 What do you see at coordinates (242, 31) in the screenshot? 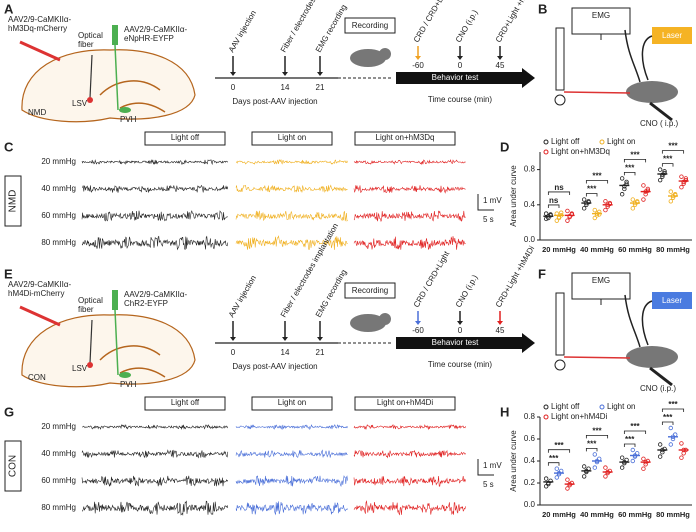
I see `event-label: AAV injection` at bounding box center [242, 31].